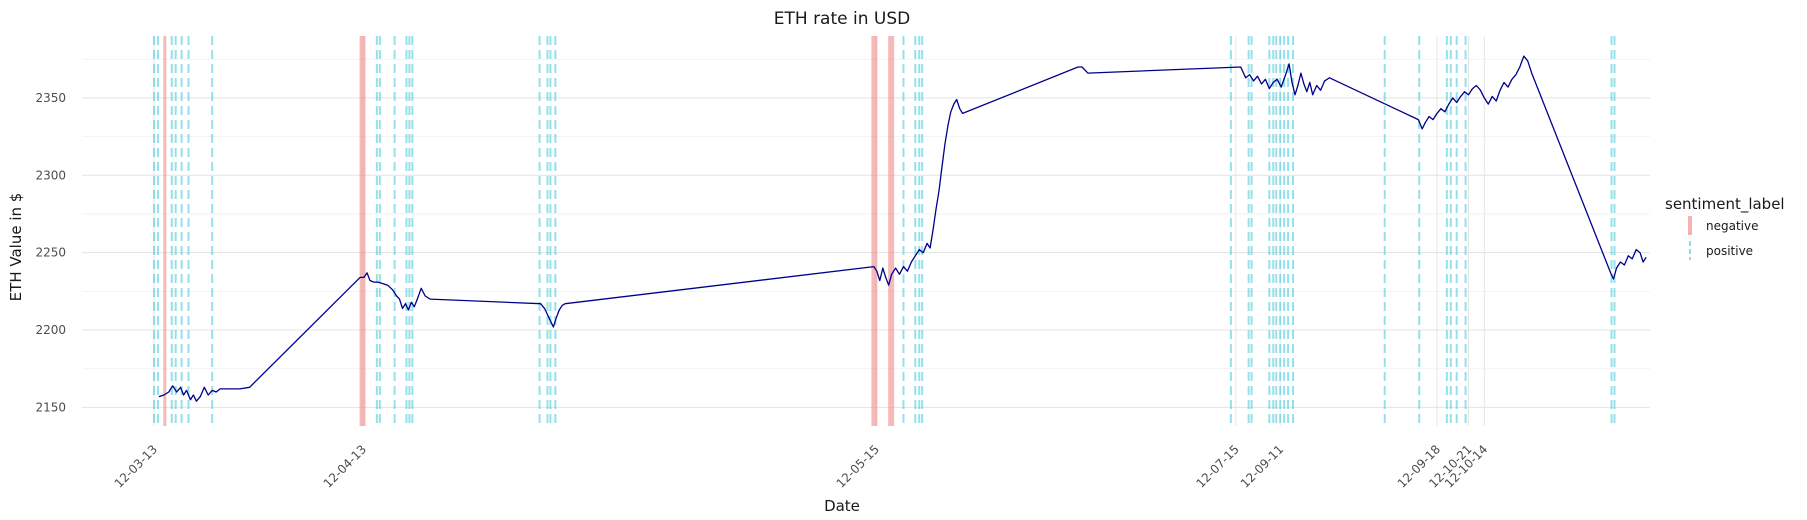  Describe the element at coordinates (1218, 466) in the screenshot. I see `x-tick-label: 12-07-15` at that location.